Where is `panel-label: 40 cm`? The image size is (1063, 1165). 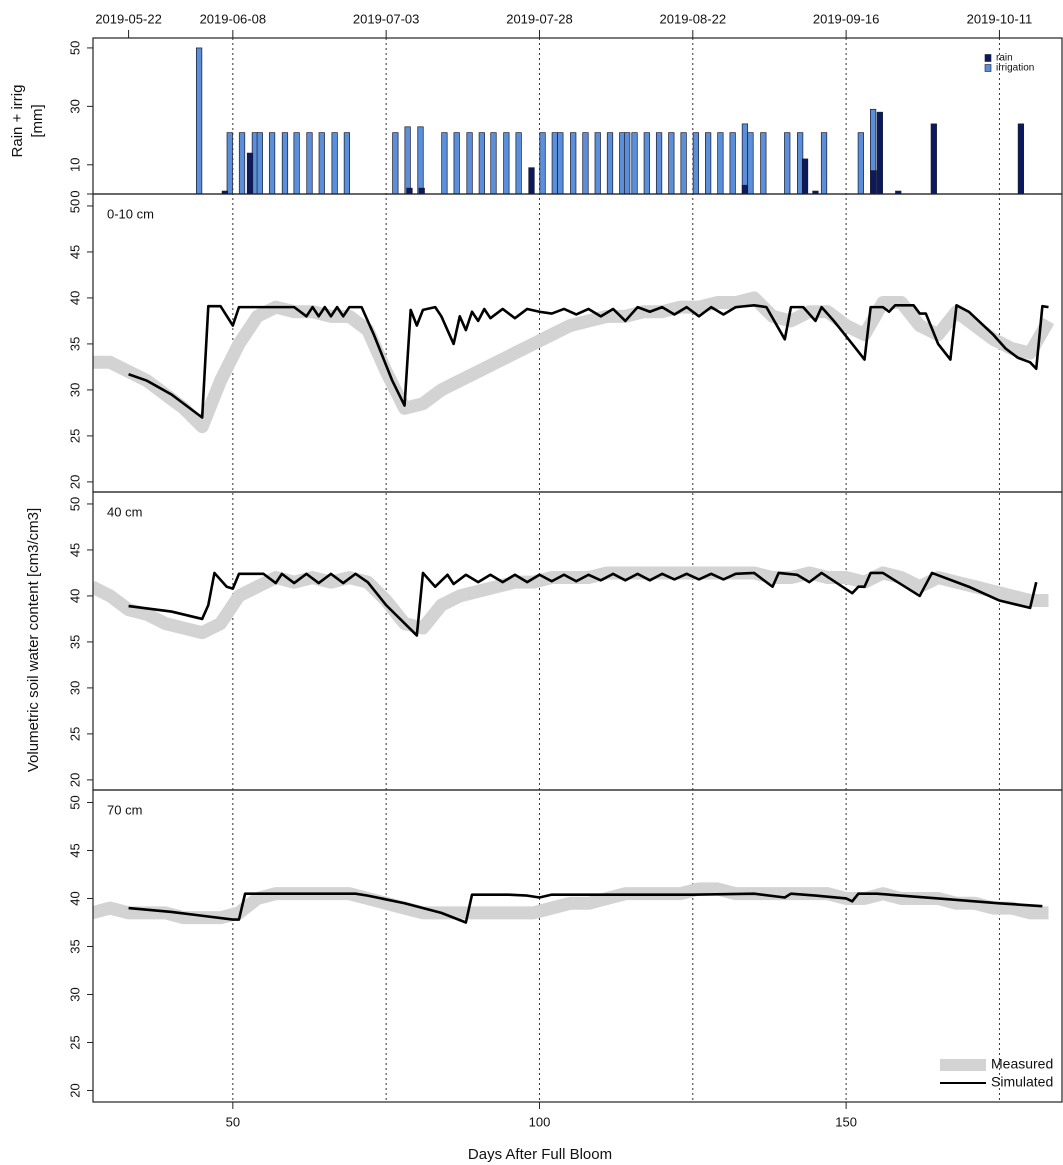 panel-label: 40 cm is located at coordinates (124, 511).